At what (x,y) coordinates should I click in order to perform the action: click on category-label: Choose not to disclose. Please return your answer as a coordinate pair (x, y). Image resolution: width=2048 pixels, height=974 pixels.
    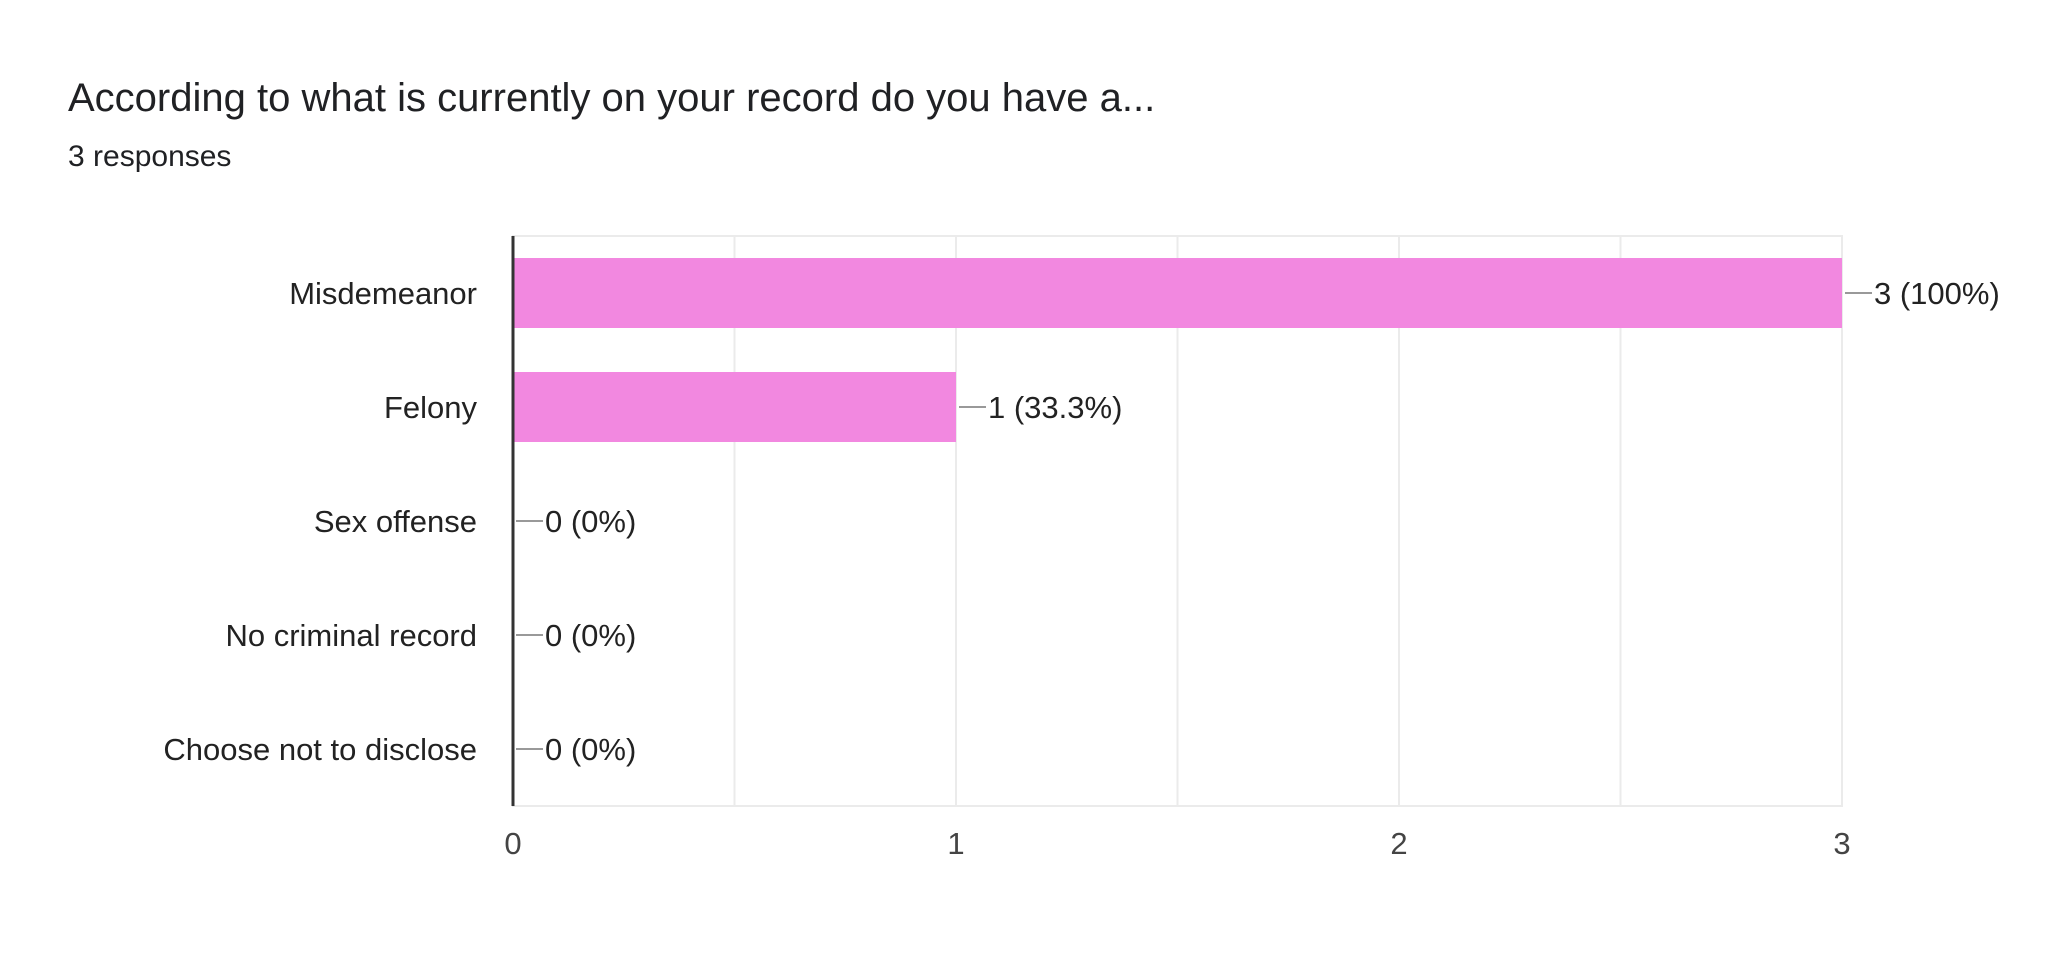
    Looking at the image, I should click on (320, 749).